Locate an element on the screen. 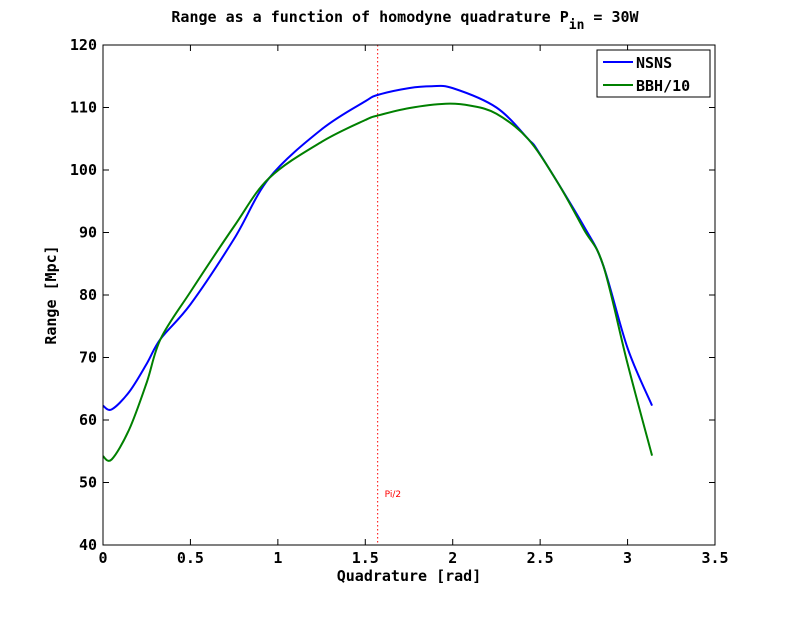 The width and height of the screenshot is (792, 617). legend-label-bbh: BBH/10 is located at coordinates (663, 86).